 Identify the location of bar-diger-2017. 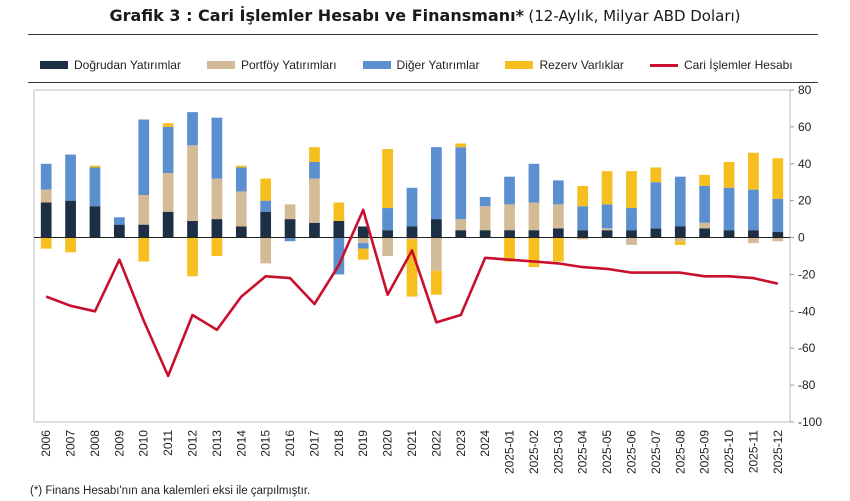
(314, 170).